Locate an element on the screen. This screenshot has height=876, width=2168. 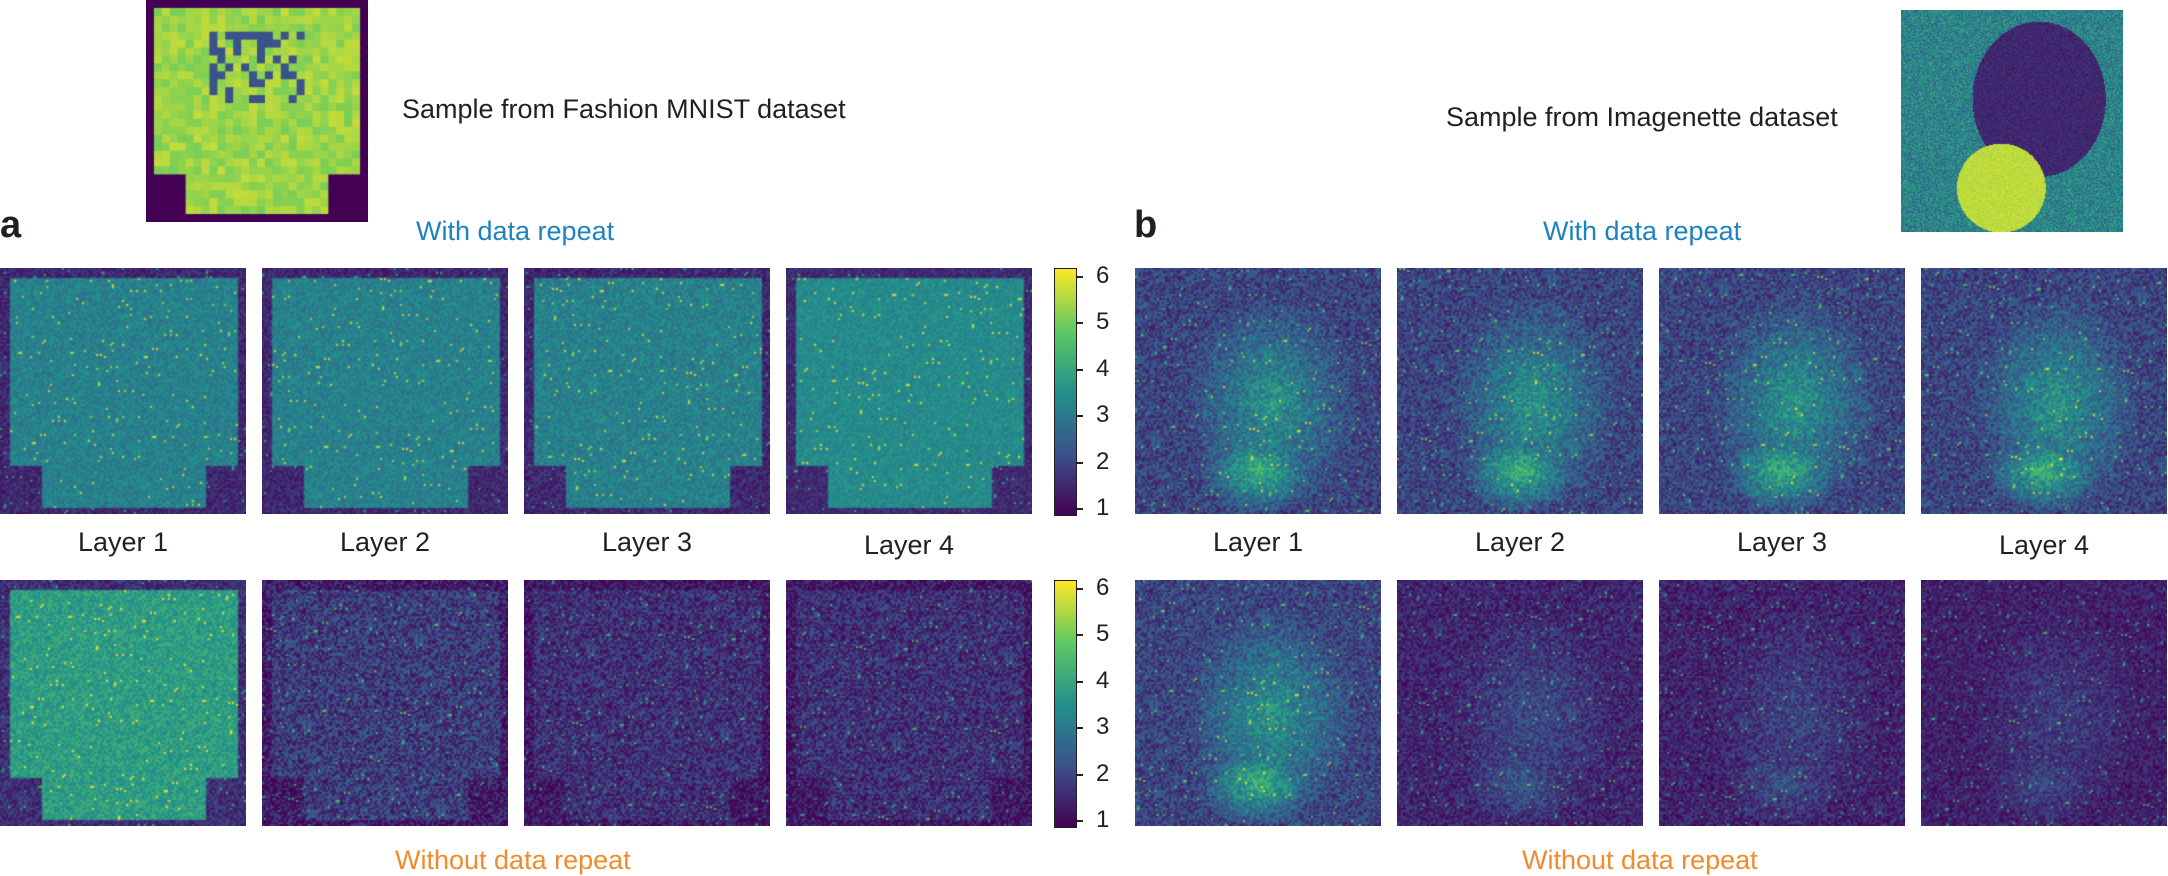
colorbar-top-tick: 2 is located at coordinates (1103, 461).